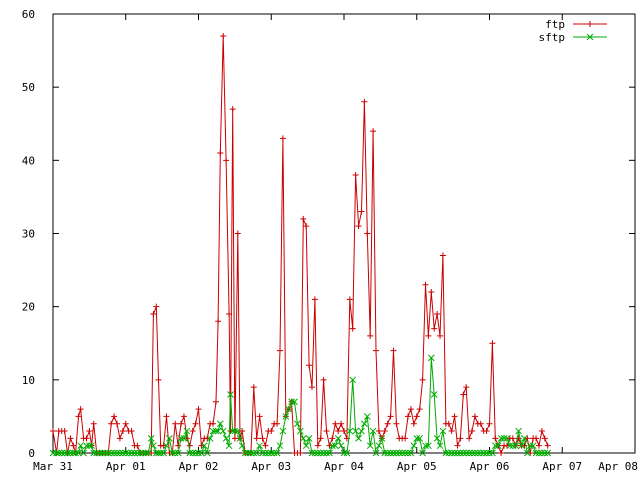 This screenshot has height=480, width=640. Describe the element at coordinates (126, 466) in the screenshot. I see `x-tick-label: Apr 01` at that location.